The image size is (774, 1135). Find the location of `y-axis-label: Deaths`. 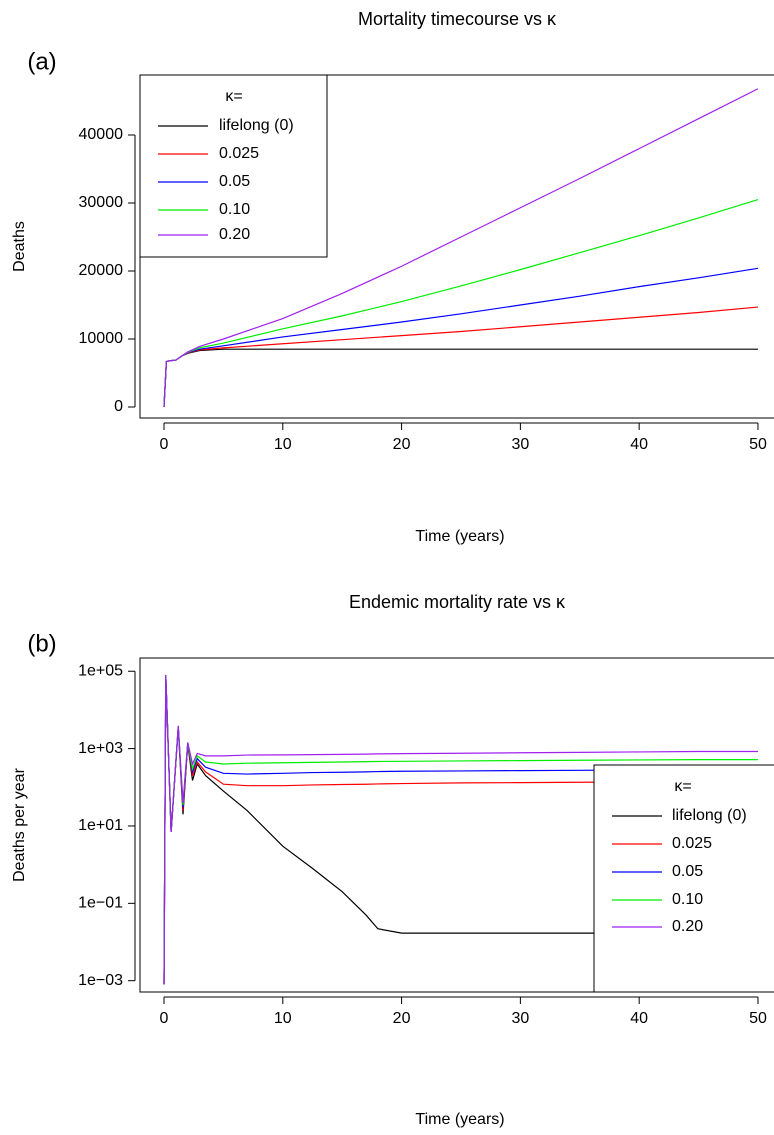

y-axis-label: Deaths is located at coordinates (19, 246).